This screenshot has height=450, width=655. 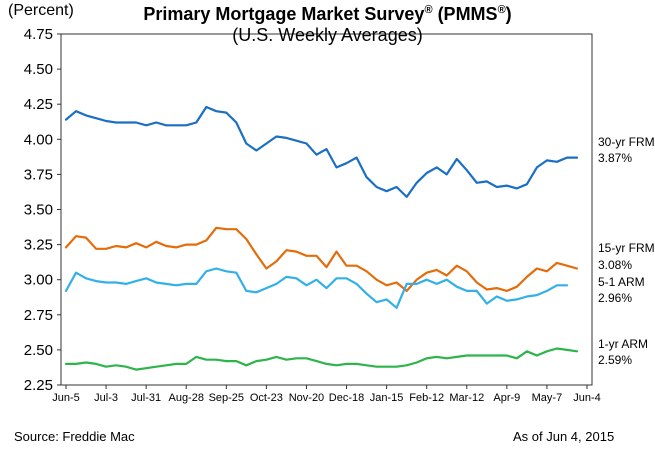 I want to click on x-tick-label: Dec-18, so click(x=346, y=398).